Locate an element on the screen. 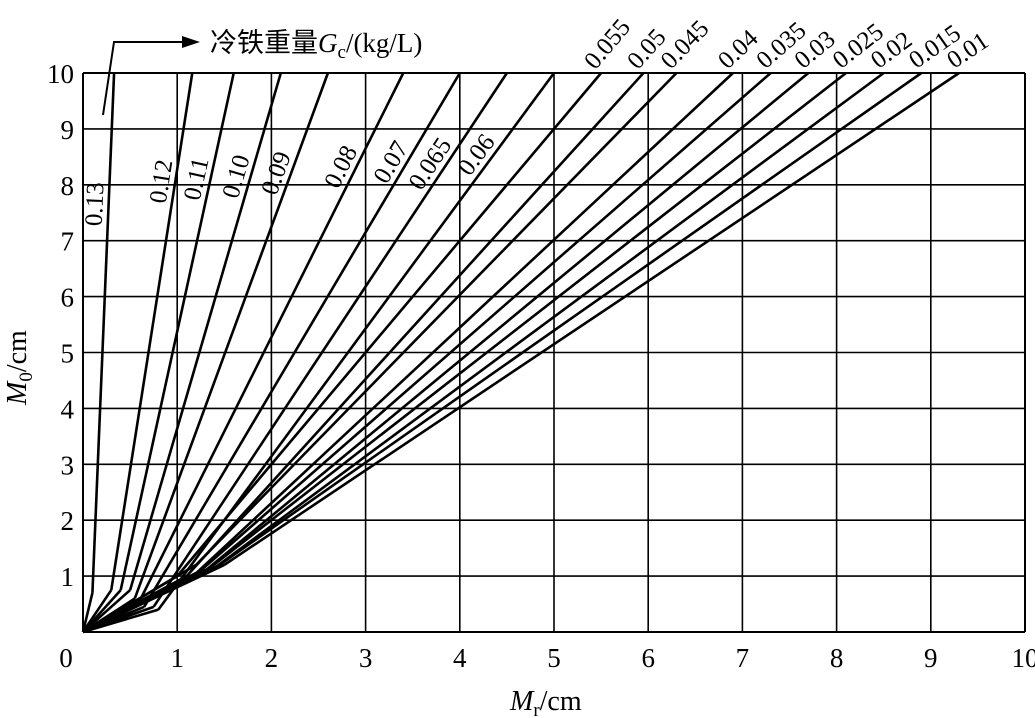  series-label: 0.09 is located at coordinates (276, 173).